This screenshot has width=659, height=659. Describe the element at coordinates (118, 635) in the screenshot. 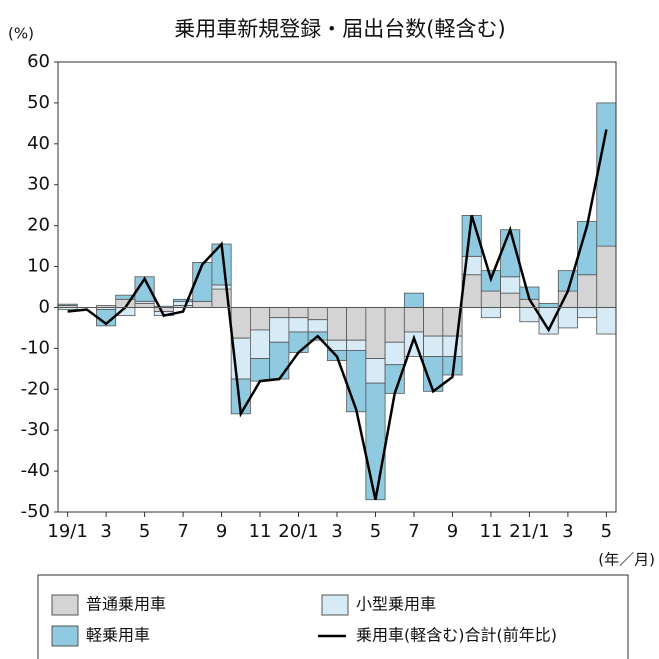

I see `legend-label: 軽乗用車` at that location.